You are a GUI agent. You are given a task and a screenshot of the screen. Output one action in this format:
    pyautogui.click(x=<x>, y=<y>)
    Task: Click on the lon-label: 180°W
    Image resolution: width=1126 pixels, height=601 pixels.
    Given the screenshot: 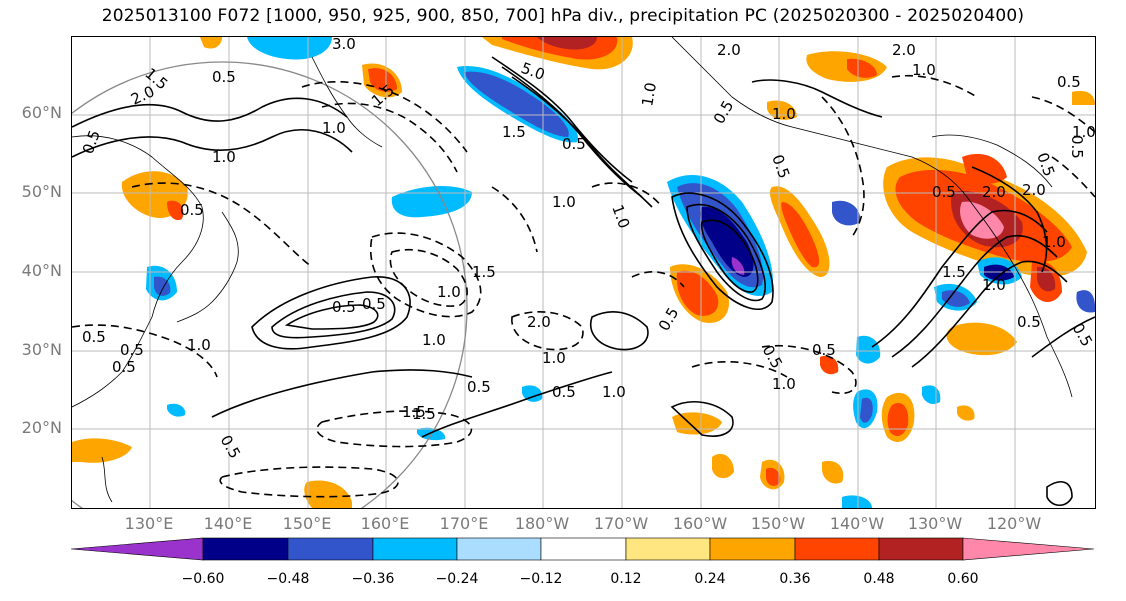 What is the action you would take?
    pyautogui.click(x=542, y=523)
    